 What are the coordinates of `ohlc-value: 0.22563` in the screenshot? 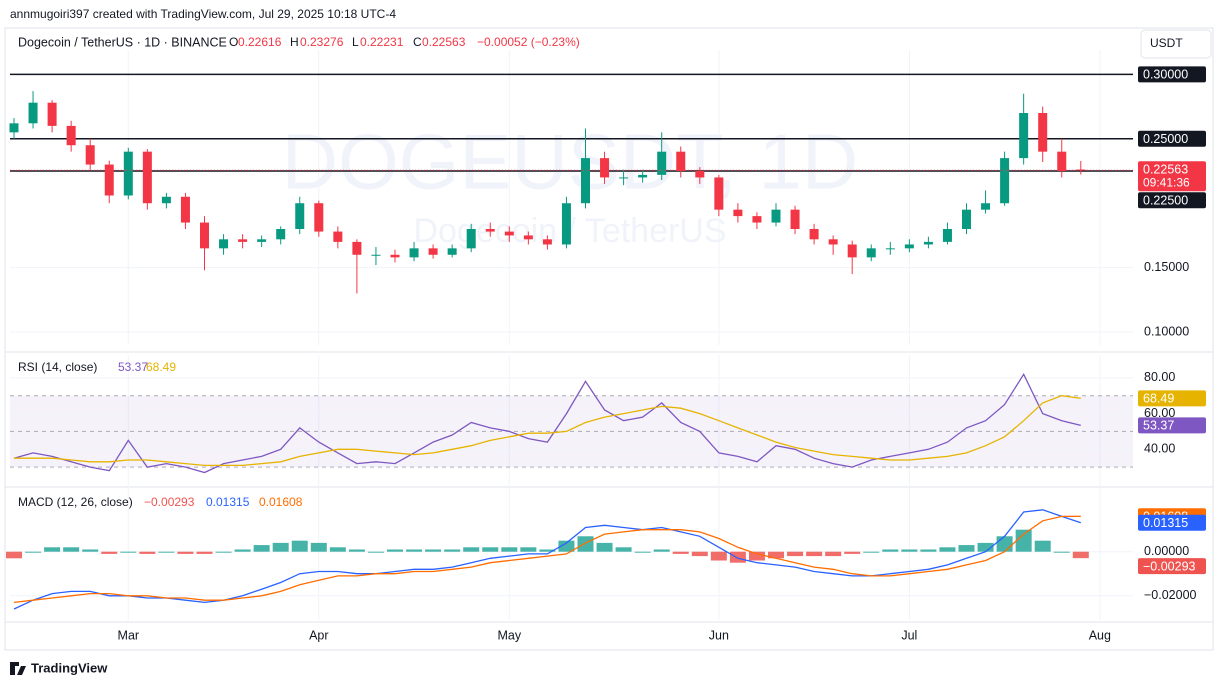 It's located at (444, 42).